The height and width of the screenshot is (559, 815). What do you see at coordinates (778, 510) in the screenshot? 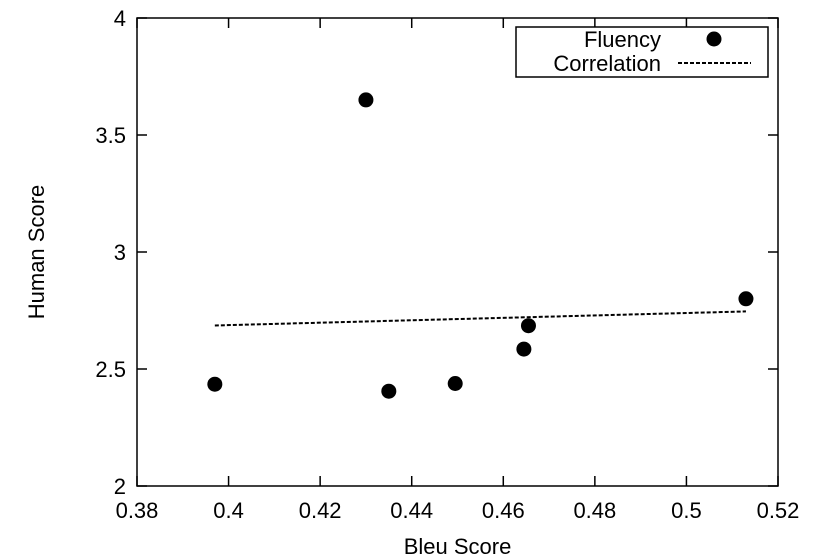
I see `x-tick-label: 0.52` at bounding box center [778, 510].